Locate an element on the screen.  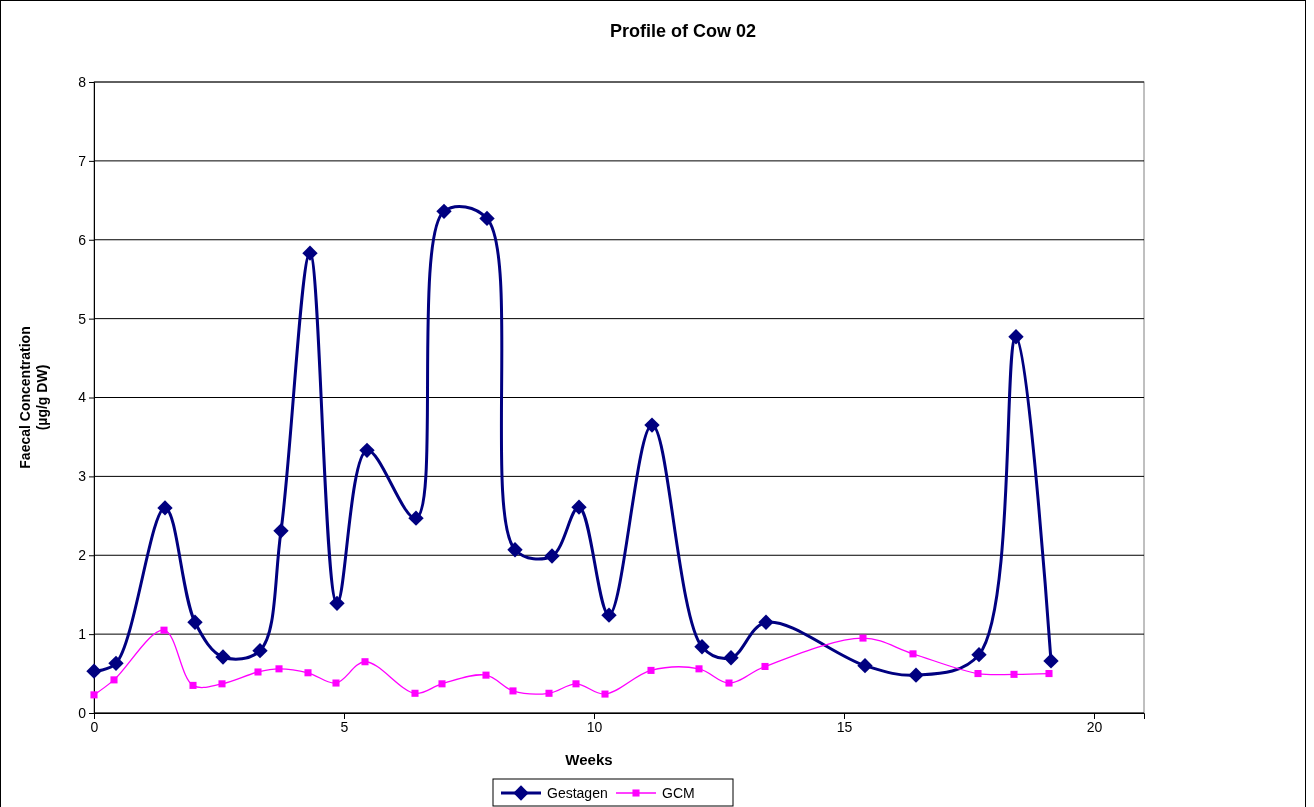
y-axis-title: Faecal Concentration (µg/g DW) is located at coordinates (33, 397).